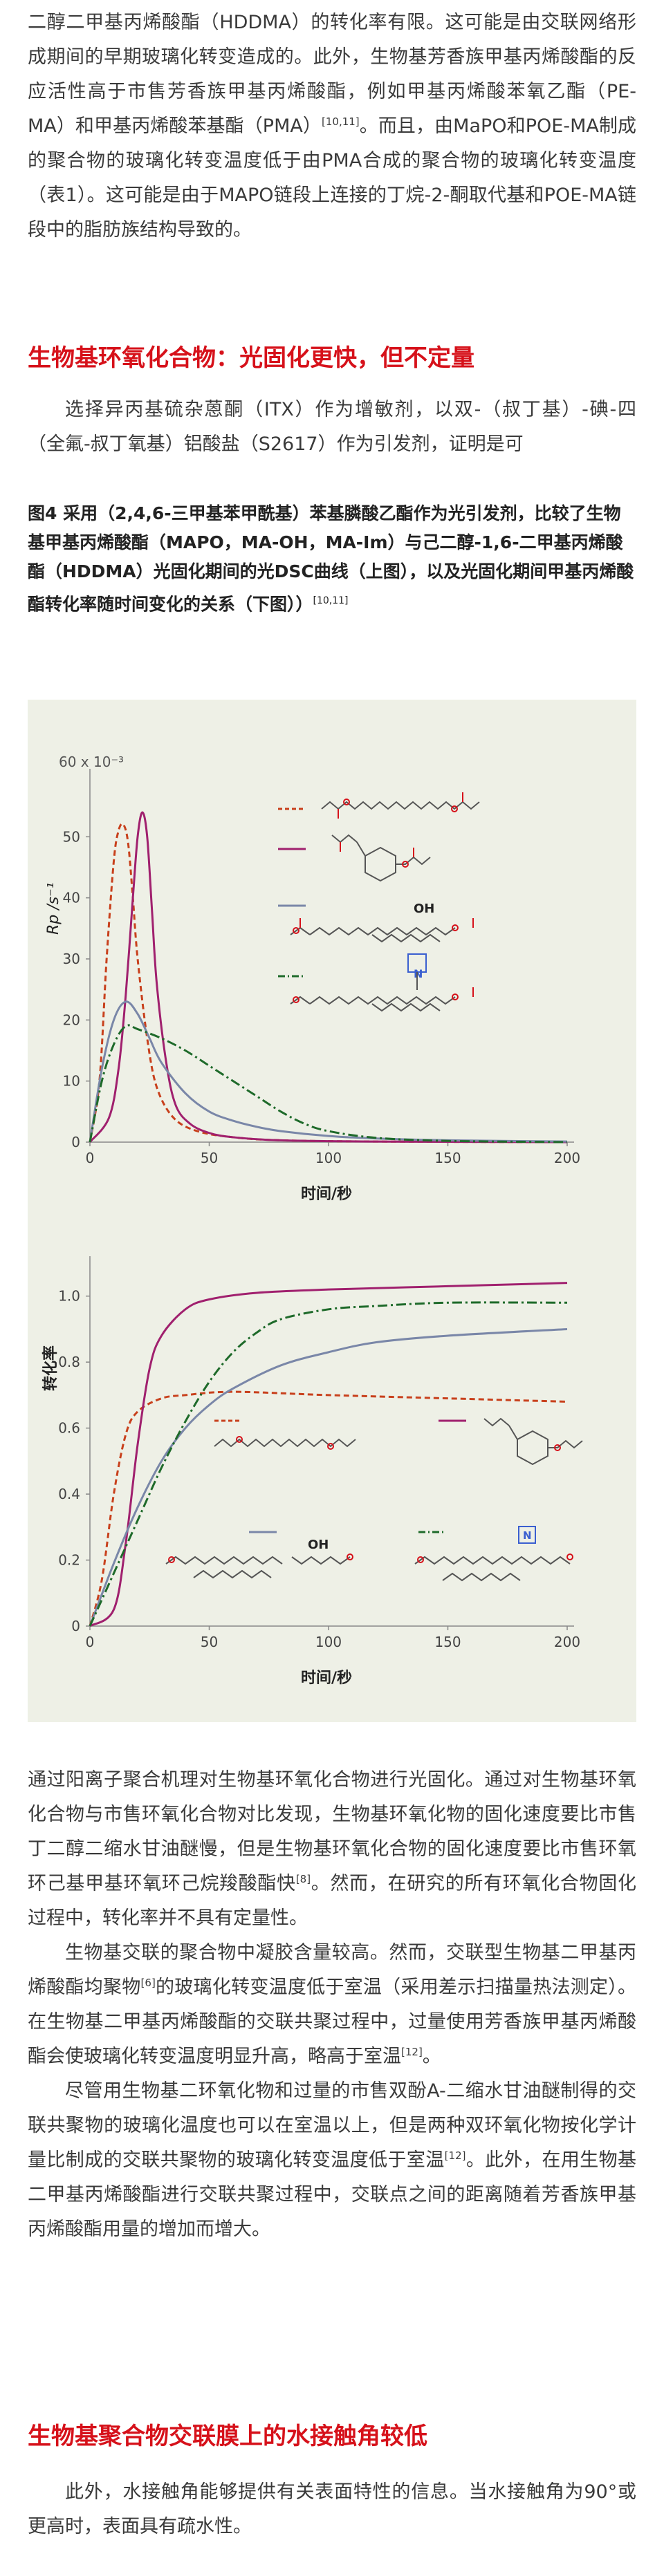 Image resolution: width=664 pixels, height=2576 pixels. I want to click on y-tick-label: 0.6, so click(69, 1428).